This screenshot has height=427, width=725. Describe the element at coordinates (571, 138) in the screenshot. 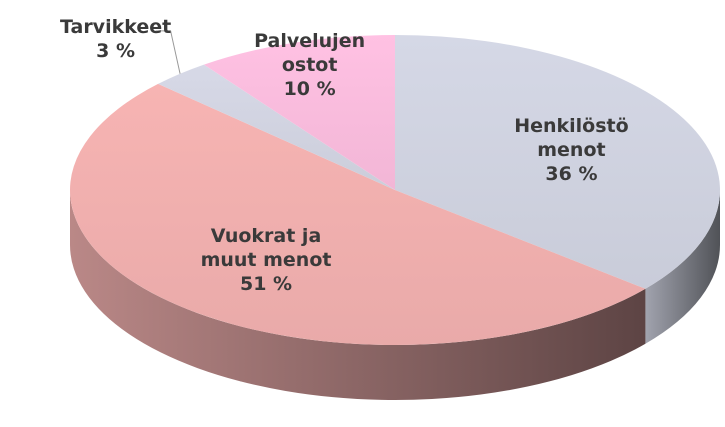

I see `category-label: Henkilöstö menot` at that location.